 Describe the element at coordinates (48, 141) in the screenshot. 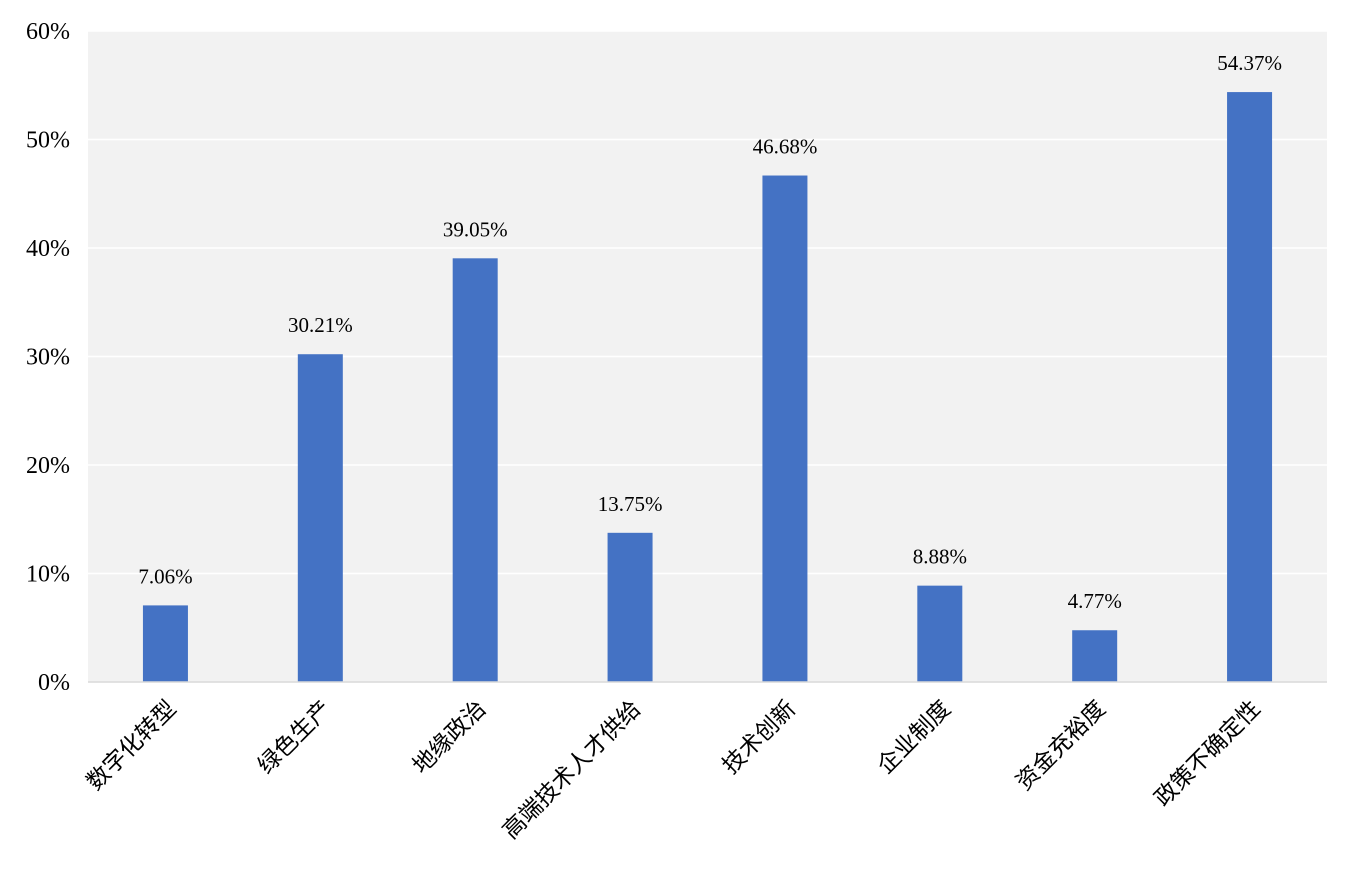

I see `y-tick-label: 50%` at that location.